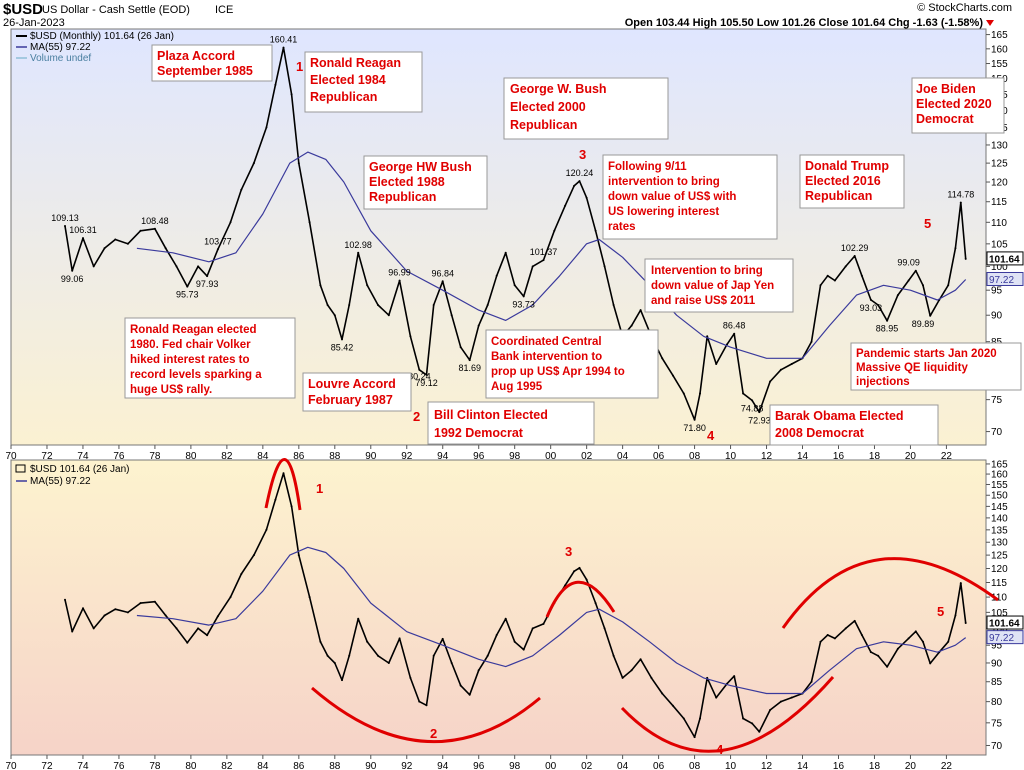  Describe the element at coordinates (623, 456) in the screenshot. I see `x-tick-label: 04` at that location.